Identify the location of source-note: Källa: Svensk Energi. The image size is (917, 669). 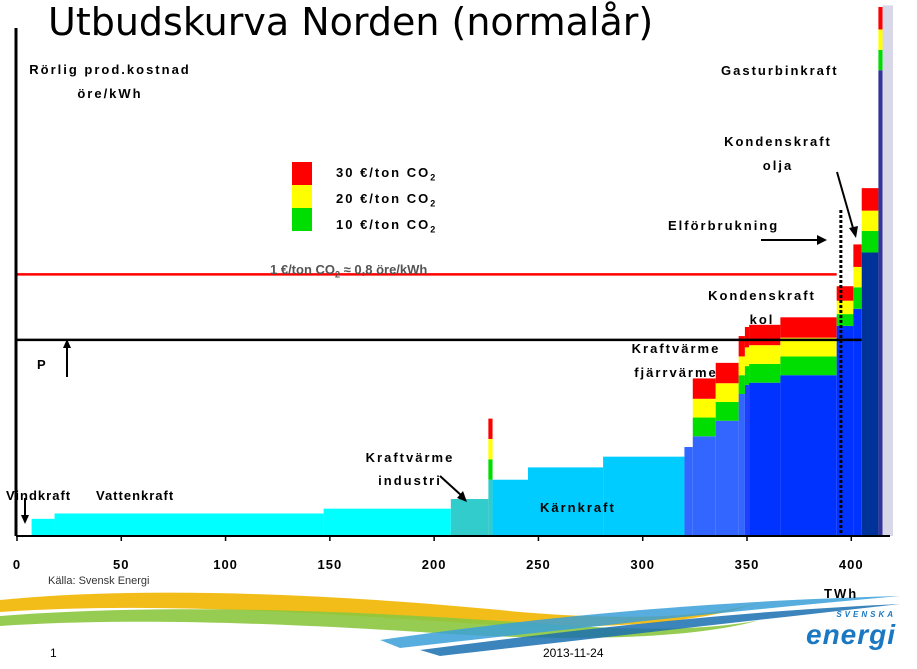
(99, 581).